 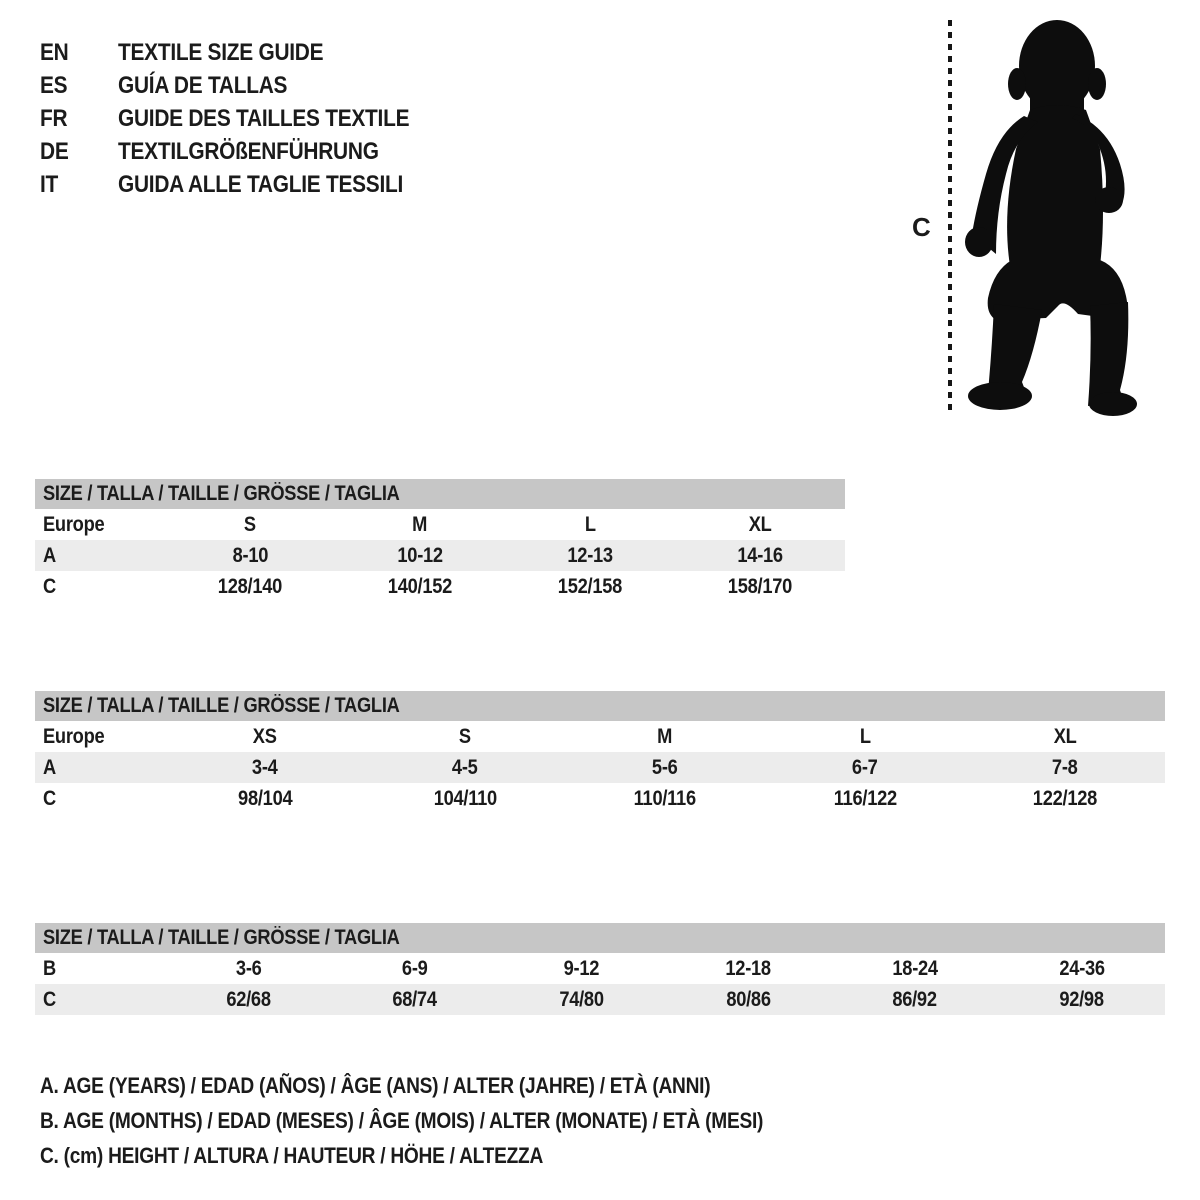 What do you see at coordinates (865, 798) in the screenshot?
I see `table-cell: 116/122` at bounding box center [865, 798].